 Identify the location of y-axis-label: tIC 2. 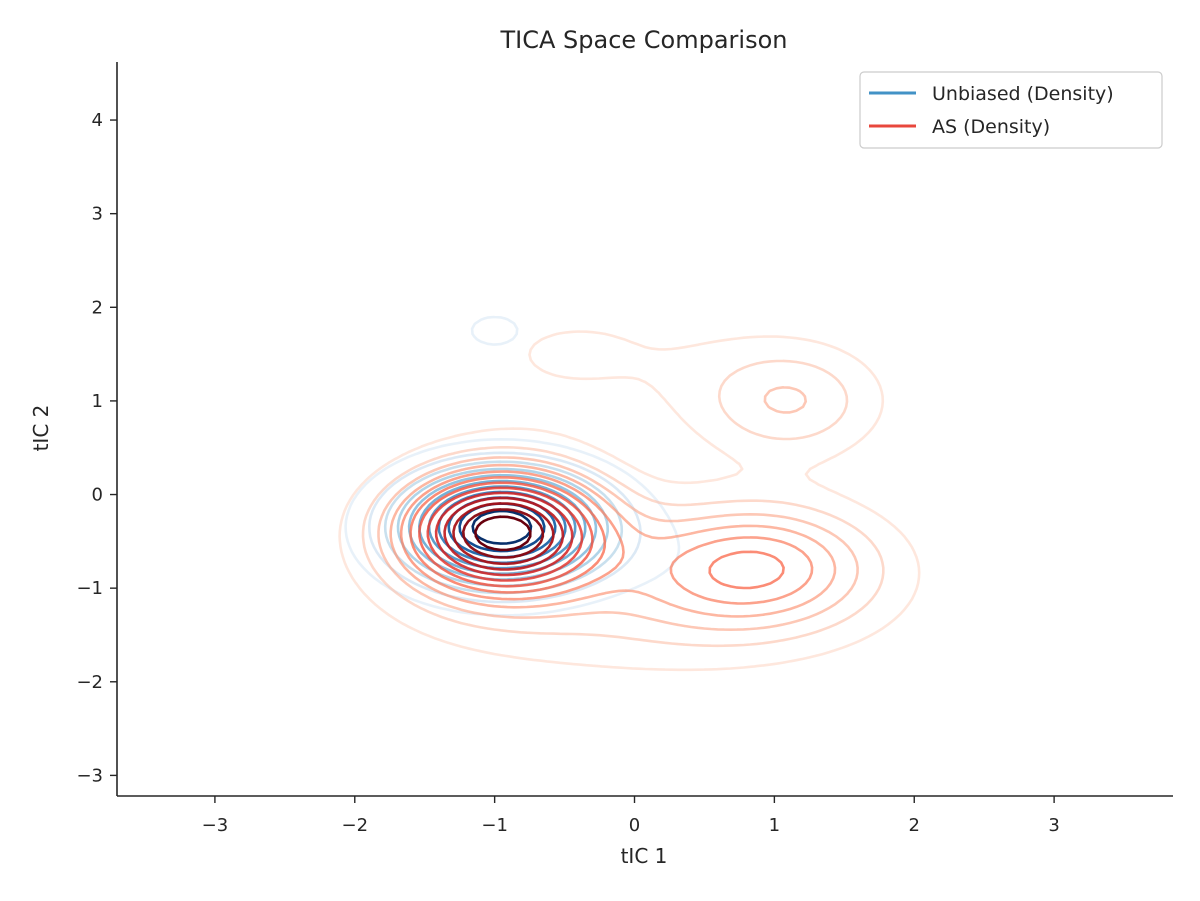
(41, 428).